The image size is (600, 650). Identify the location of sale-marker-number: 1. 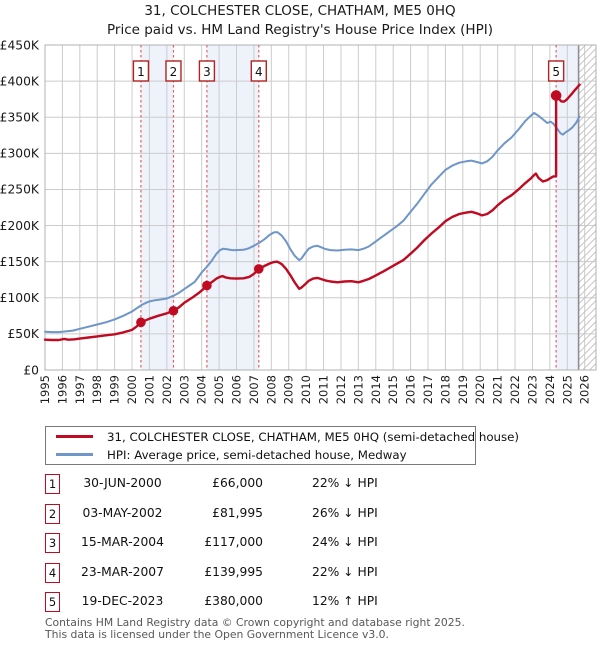
(141, 72).